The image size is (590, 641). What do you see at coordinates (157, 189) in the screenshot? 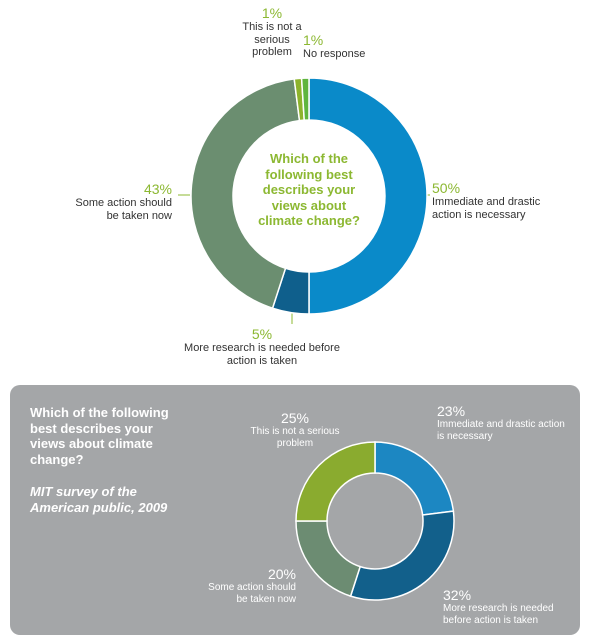
I see `value-label: 43%` at bounding box center [157, 189].